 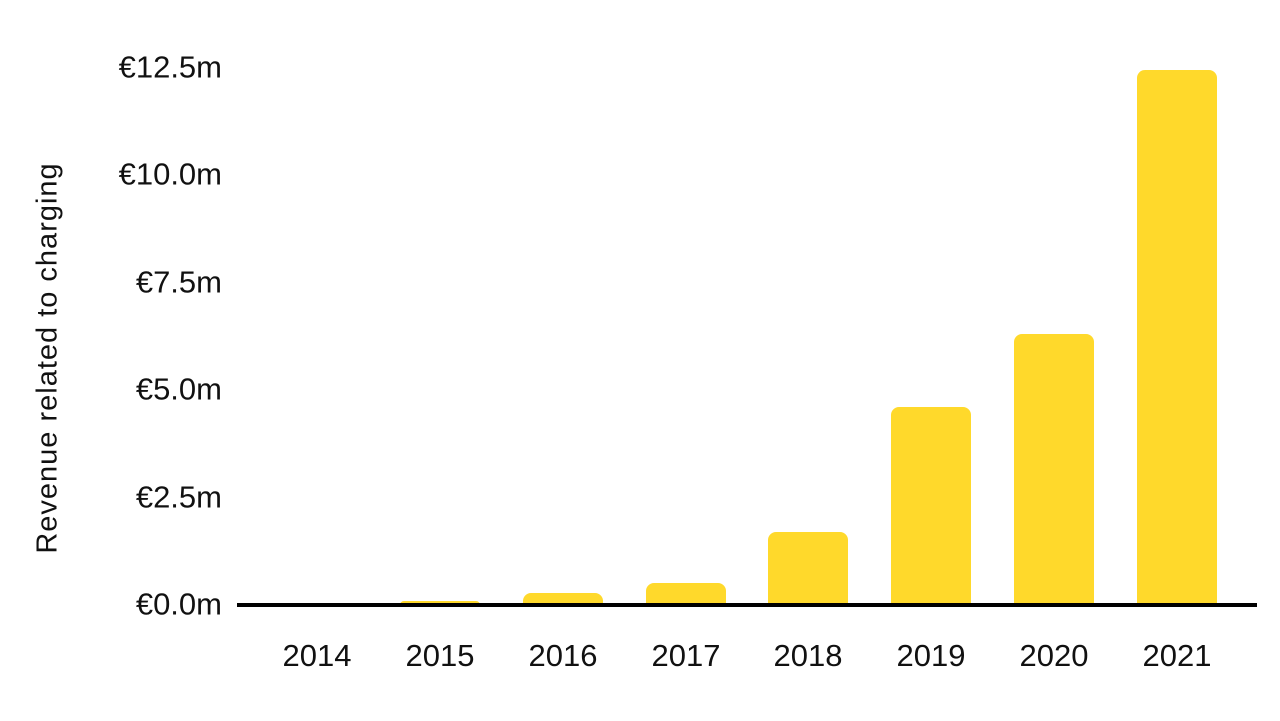 What do you see at coordinates (747, 605) in the screenshot?
I see `x-axis-line` at bounding box center [747, 605].